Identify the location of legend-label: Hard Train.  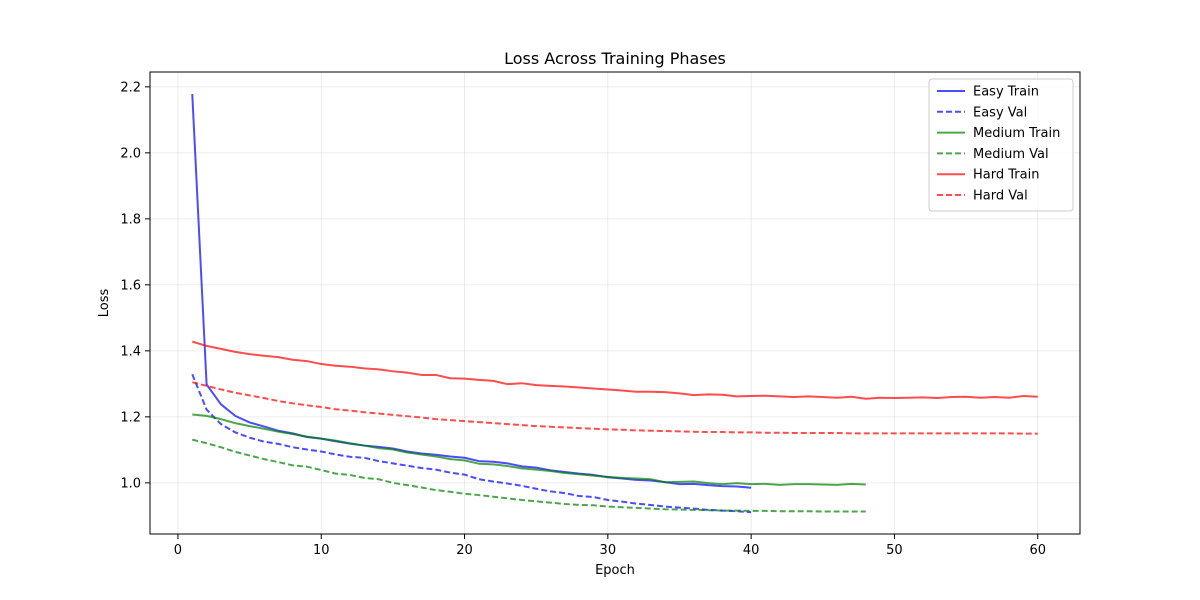
(1006, 175).